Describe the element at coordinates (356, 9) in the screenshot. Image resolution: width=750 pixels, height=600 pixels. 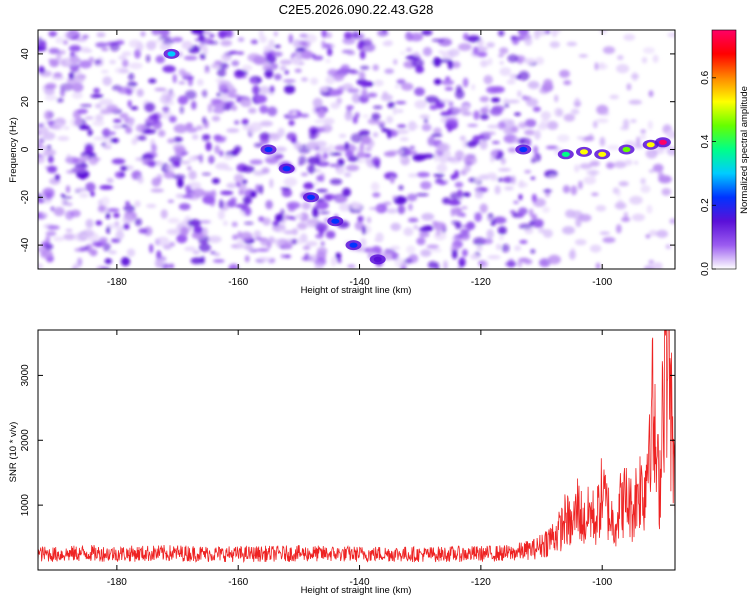
I see `figure-title: C2E5.2026.090.22.43.G28` at that location.